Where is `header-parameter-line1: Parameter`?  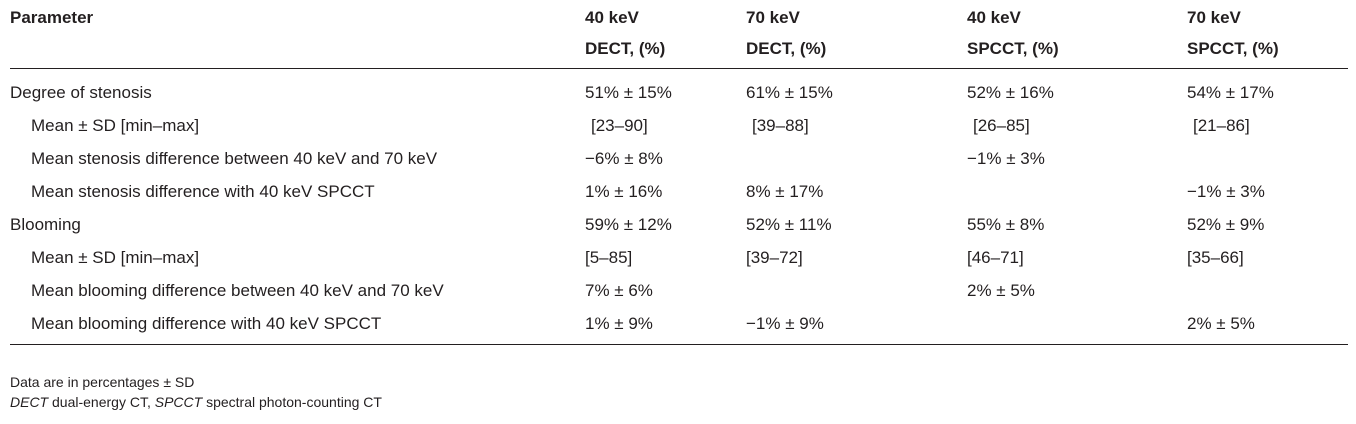
header-parameter-line1: Parameter is located at coordinates (52, 17).